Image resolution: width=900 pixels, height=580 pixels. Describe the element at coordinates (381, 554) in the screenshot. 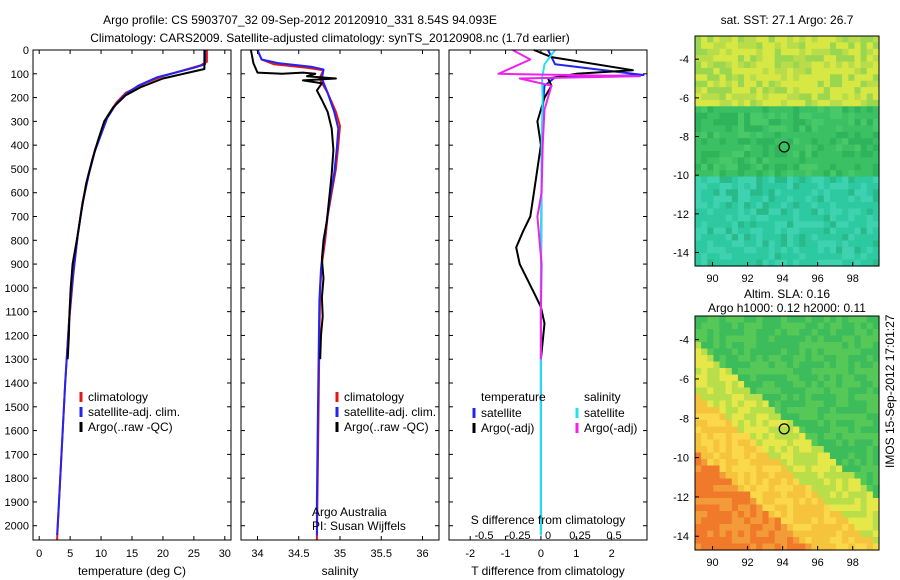

I see `salinity-xtick-label: 35.5` at that location.